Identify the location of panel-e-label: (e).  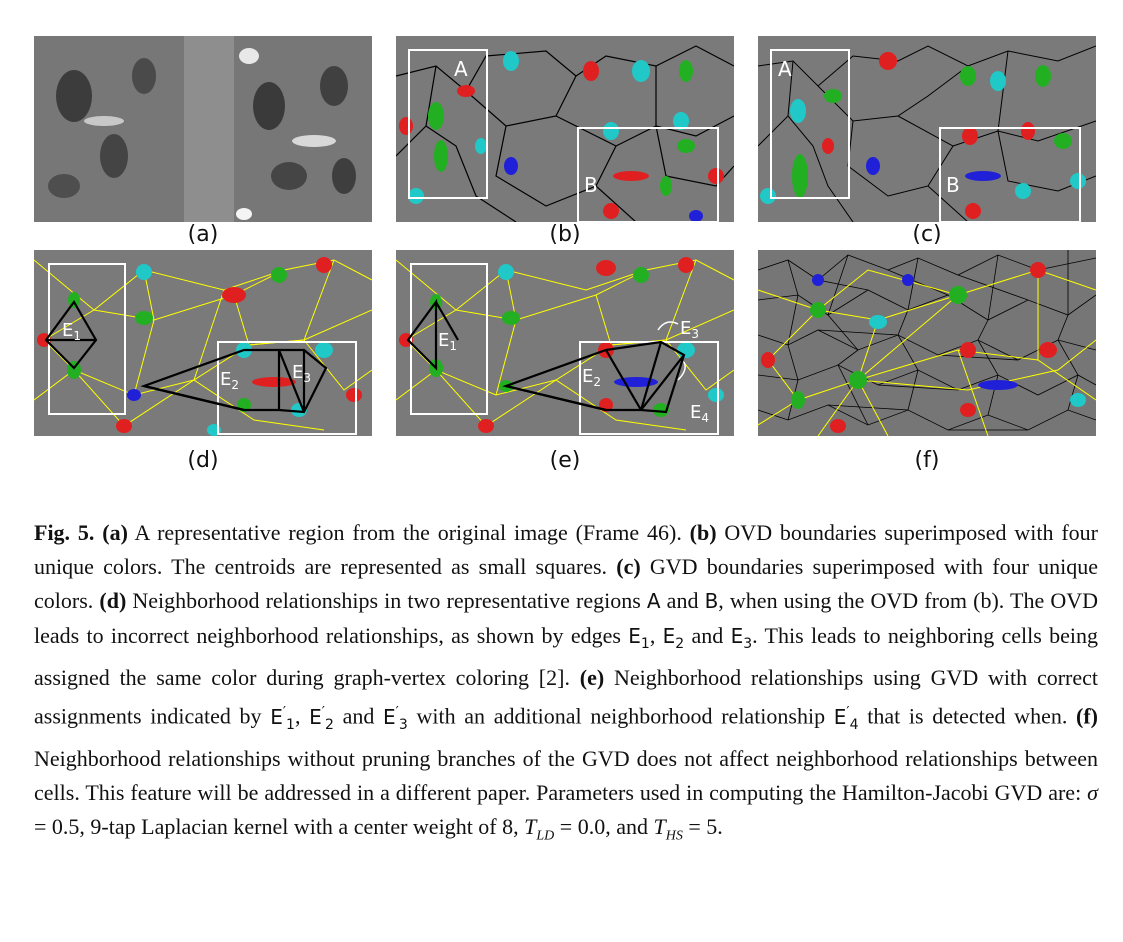
(565, 460).